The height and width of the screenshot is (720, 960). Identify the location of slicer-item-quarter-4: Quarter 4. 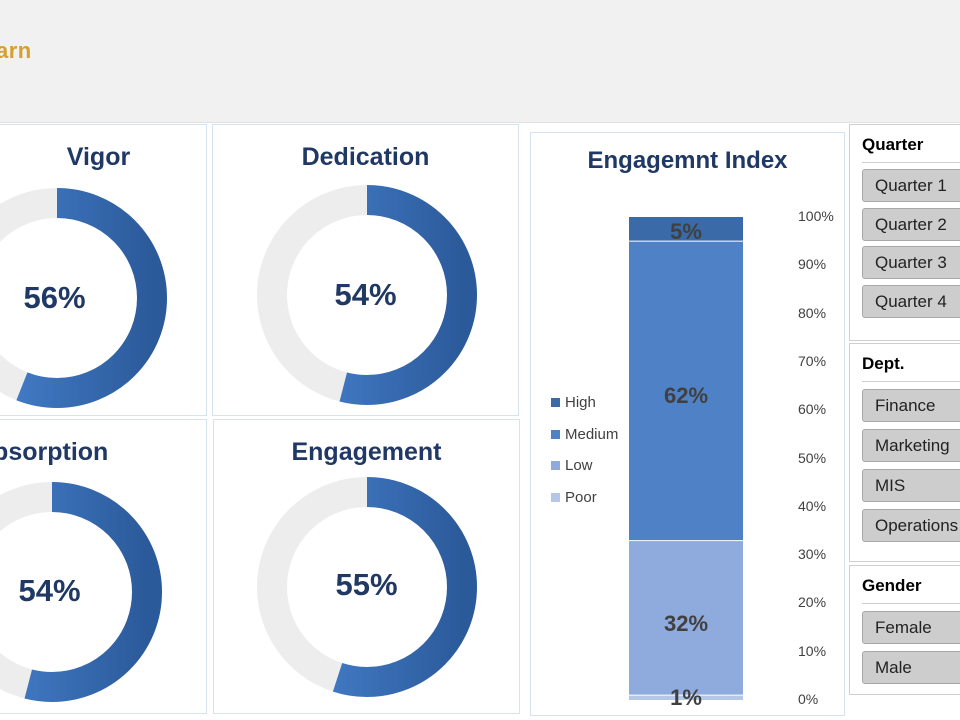
(911, 301).